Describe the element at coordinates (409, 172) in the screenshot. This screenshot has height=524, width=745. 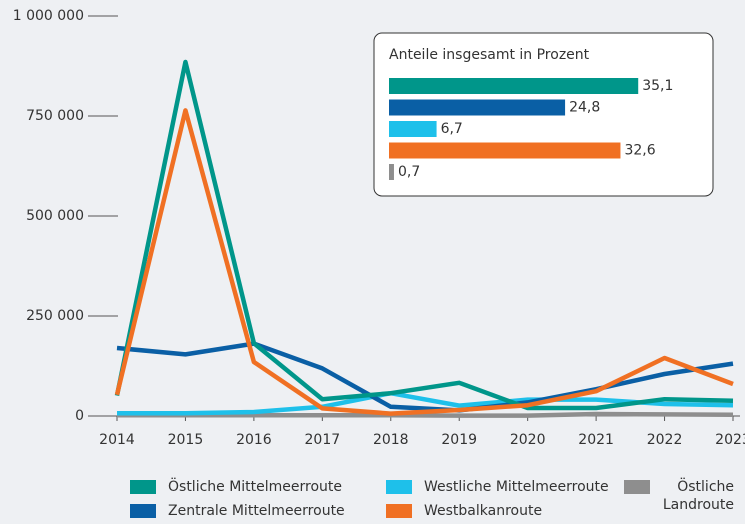
I see `bar-label: 0,7` at that location.